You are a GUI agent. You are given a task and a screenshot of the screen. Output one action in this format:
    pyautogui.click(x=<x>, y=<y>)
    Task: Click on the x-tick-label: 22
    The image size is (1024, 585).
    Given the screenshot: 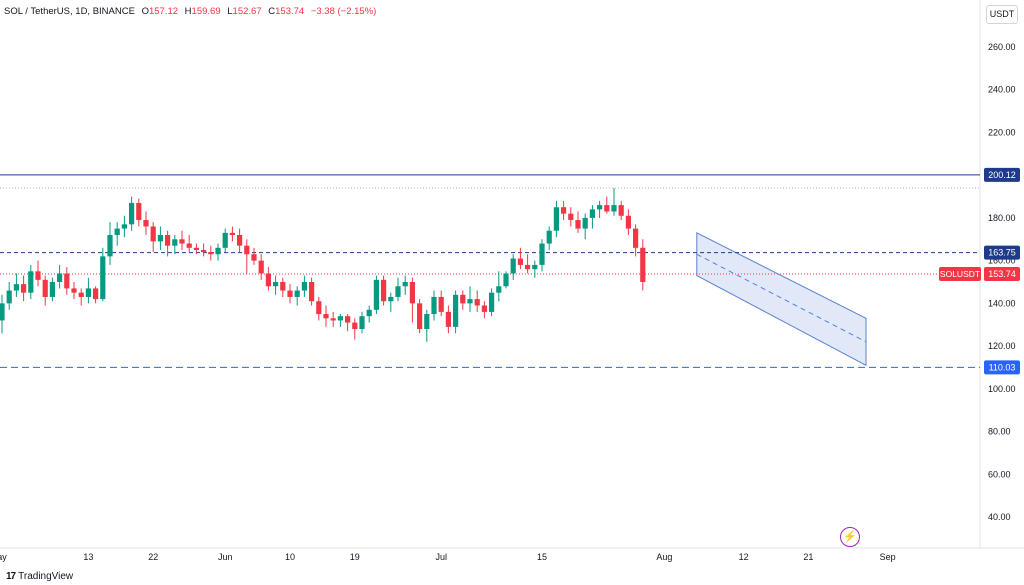 What is the action you would take?
    pyautogui.click(x=153, y=557)
    